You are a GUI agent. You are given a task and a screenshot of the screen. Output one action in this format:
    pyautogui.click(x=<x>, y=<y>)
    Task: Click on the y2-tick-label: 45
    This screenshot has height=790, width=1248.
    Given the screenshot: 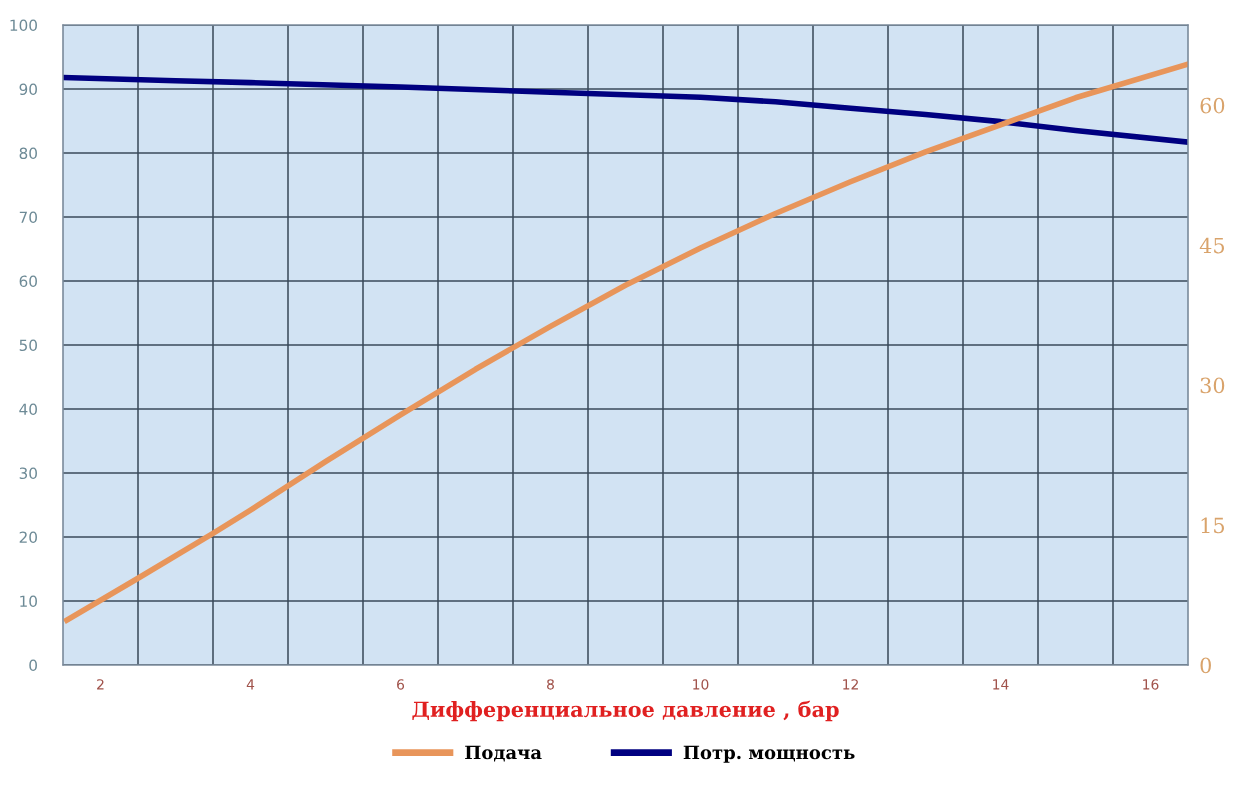 What is the action you would take?
    pyautogui.click(x=1212, y=245)
    